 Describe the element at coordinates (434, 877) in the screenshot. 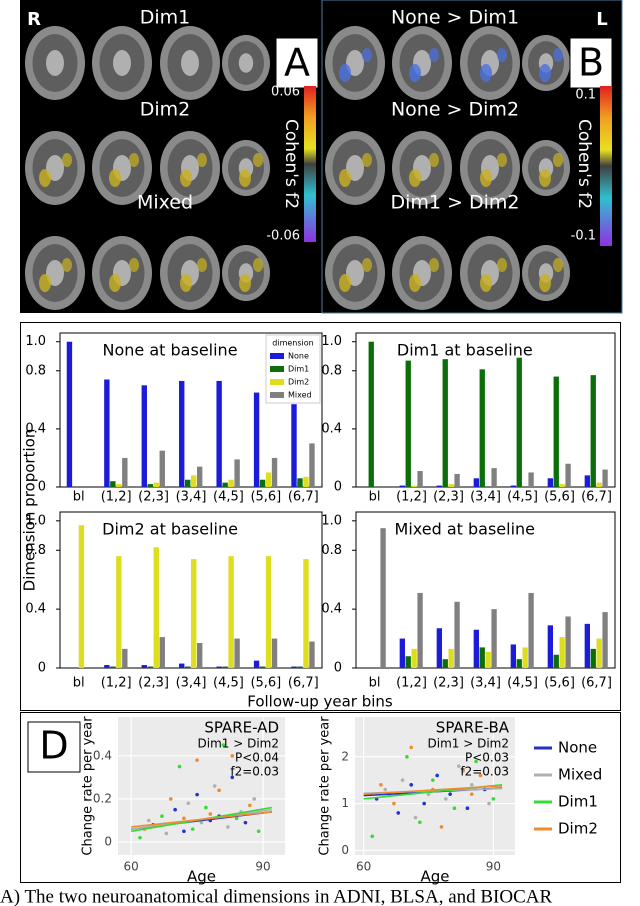

I see `x-axis-label: Age` at that location.